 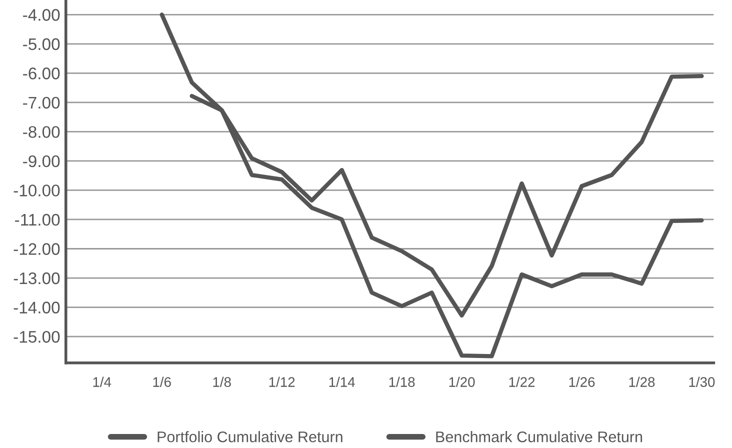 What do you see at coordinates (582, 381) in the screenshot?
I see `x-tick-label: 1/26` at bounding box center [582, 381].